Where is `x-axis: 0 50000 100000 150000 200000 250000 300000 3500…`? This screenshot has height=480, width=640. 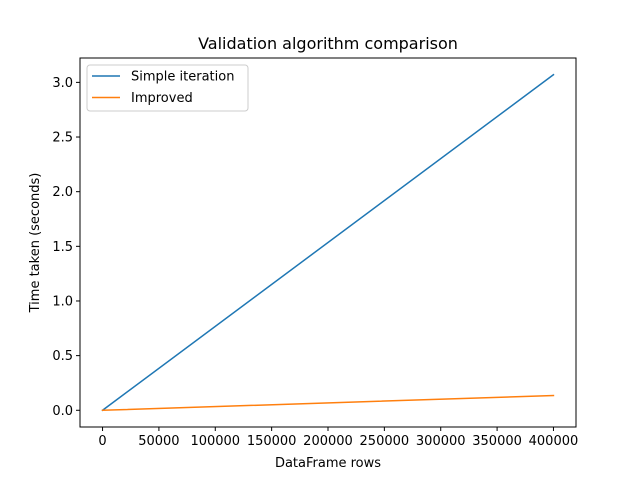 x-axis: 0 50000 100000 150000 200000 250000 300000 3500… is located at coordinates (338, 438).